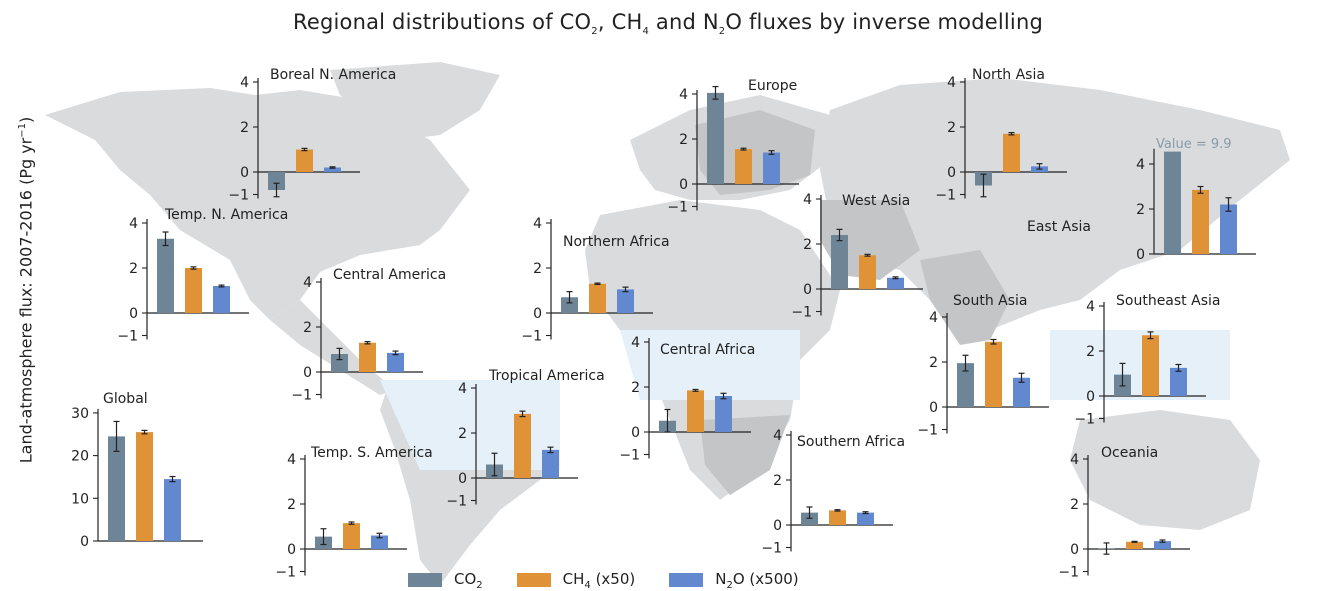  I want to click on panel-title: Central Africa, so click(707, 350).